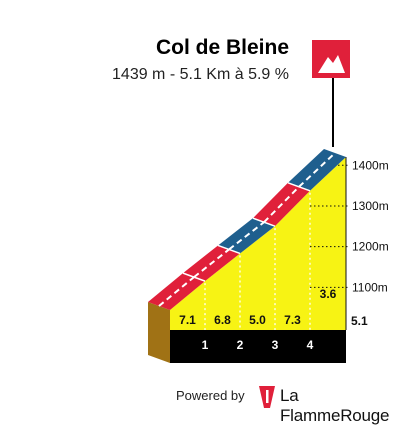 The image size is (405, 426). I want to click on brand-name: La FlammeRouge, so click(335, 405).